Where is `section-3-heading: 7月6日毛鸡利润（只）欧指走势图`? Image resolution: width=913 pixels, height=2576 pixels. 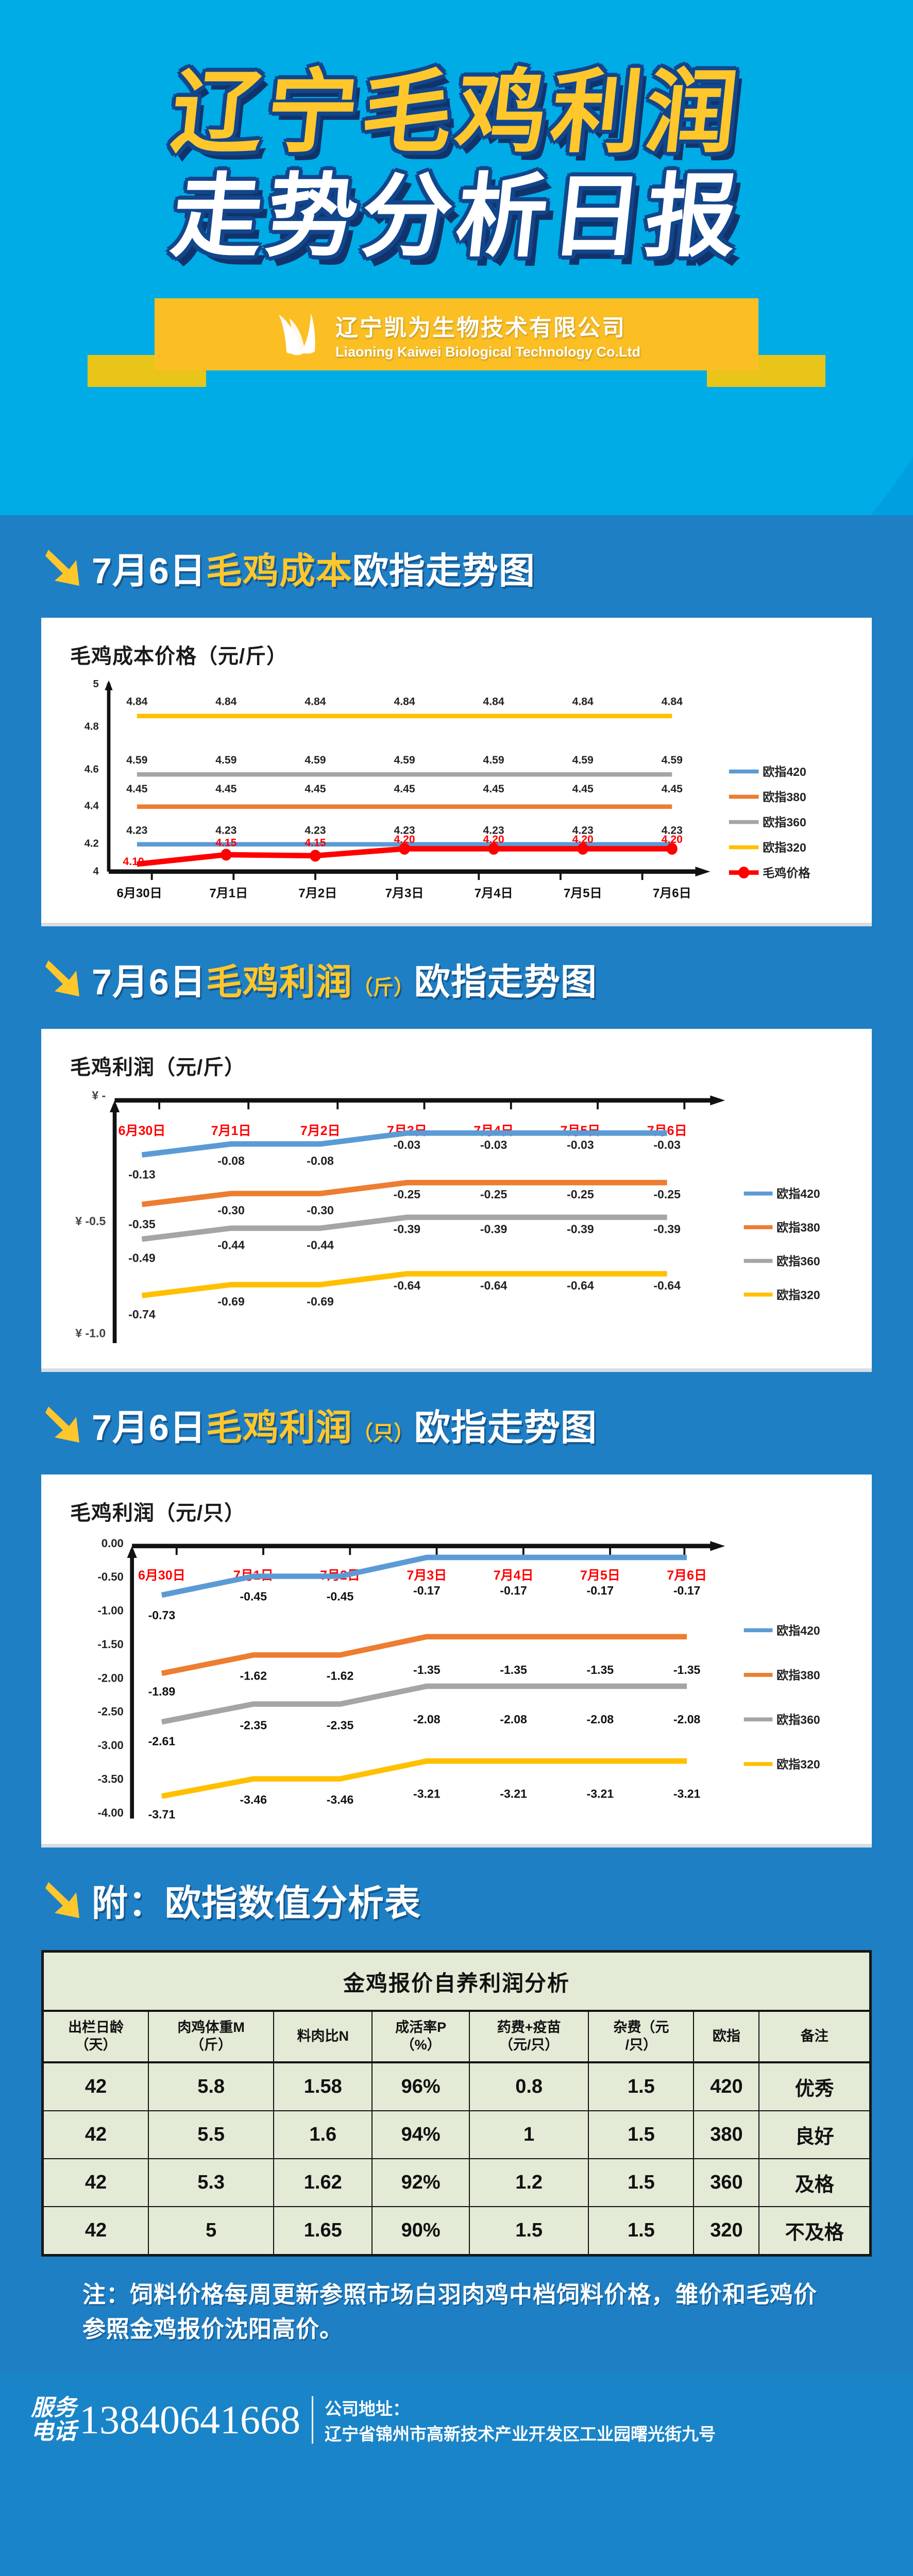 section-3-heading: 7月6日毛鸡利润（只）欧指走势图 is located at coordinates (457, 1423).